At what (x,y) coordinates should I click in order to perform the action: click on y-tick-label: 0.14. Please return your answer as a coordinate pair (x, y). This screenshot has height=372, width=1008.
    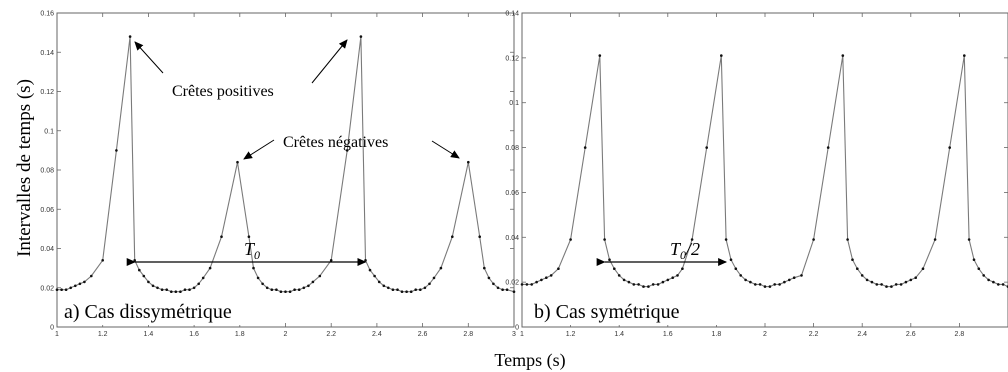
    Looking at the image, I should click on (47, 53).